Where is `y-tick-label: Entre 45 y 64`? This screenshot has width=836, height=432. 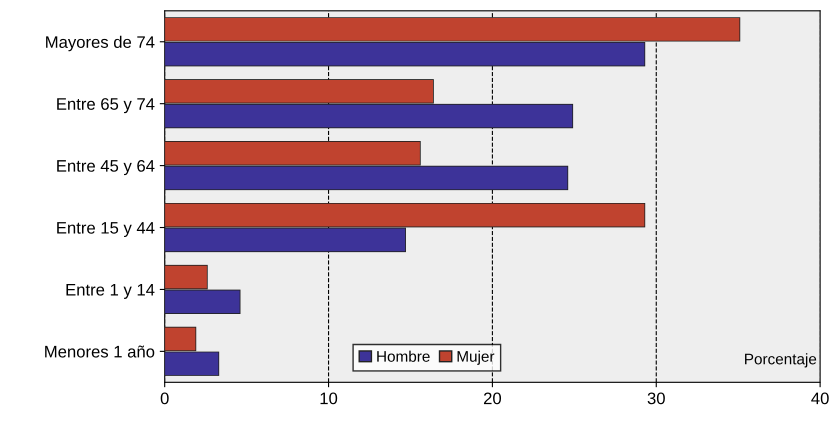
y-tick-label: Entre 45 y 64 is located at coordinates (105, 168).